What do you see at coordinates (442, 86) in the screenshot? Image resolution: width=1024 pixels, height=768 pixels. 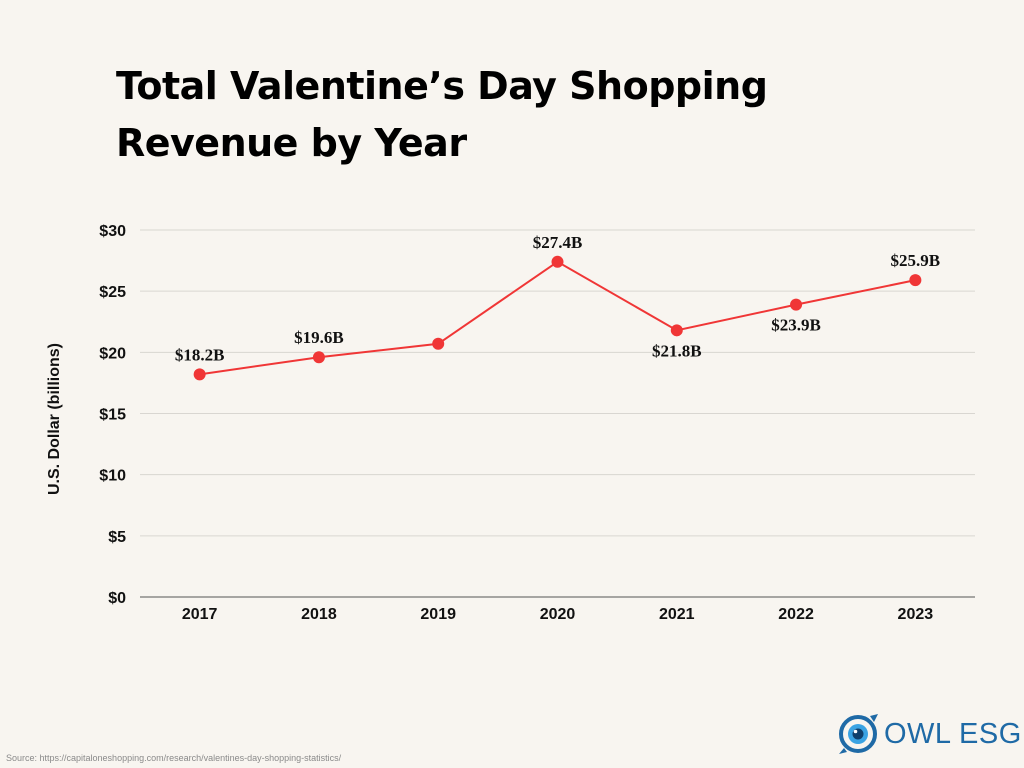 I see `chart-title-line-1: Total Valentine’s Day Shopping` at bounding box center [442, 86].